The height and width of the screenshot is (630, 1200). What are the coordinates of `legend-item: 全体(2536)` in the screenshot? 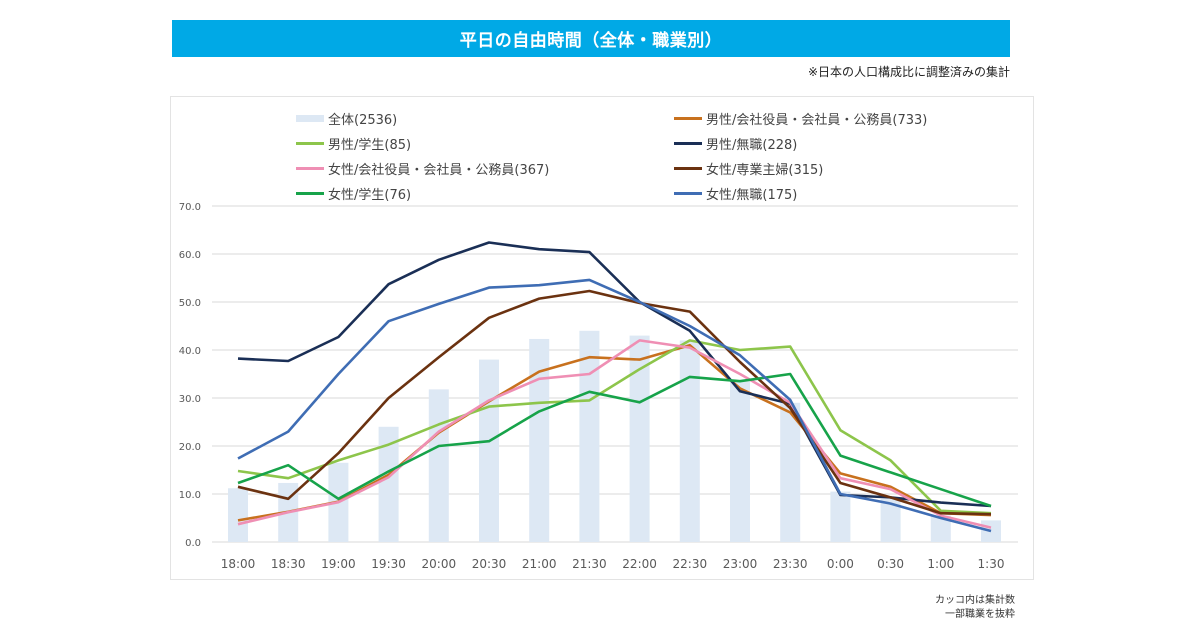 It's located at (346, 118).